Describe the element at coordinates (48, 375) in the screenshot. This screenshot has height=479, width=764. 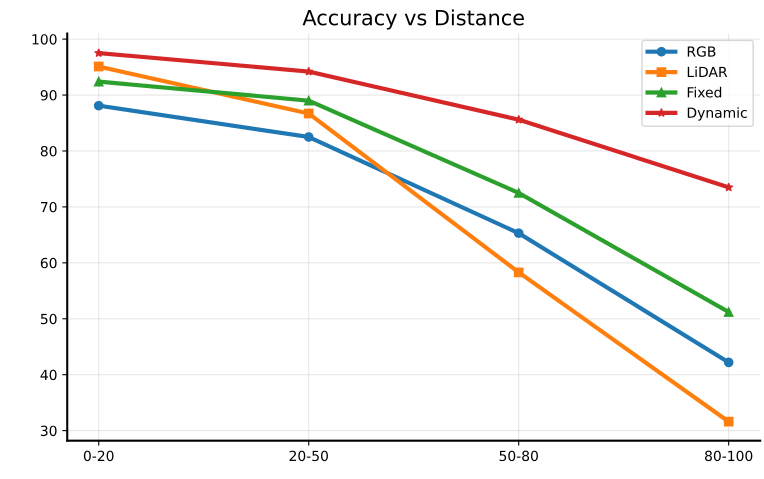
I see `y-tick-label: 40` at that location.